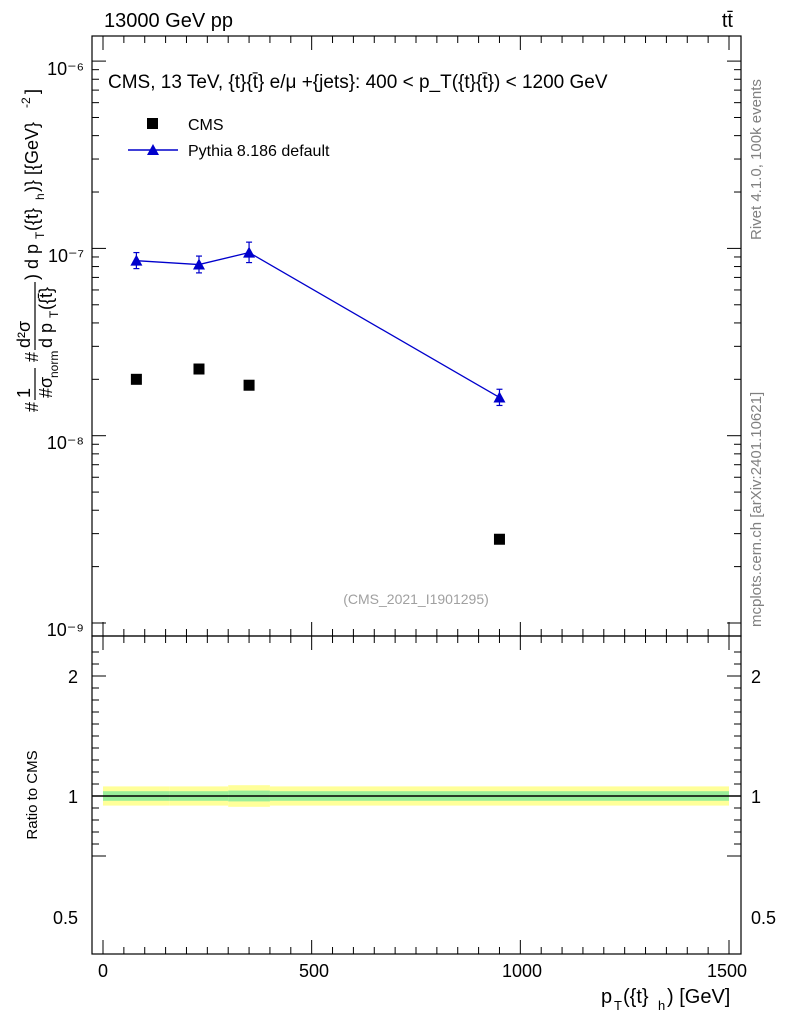 The width and height of the screenshot is (786, 1024). I want to click on ratio-y-tick-05-left: 0.5, so click(65, 918).